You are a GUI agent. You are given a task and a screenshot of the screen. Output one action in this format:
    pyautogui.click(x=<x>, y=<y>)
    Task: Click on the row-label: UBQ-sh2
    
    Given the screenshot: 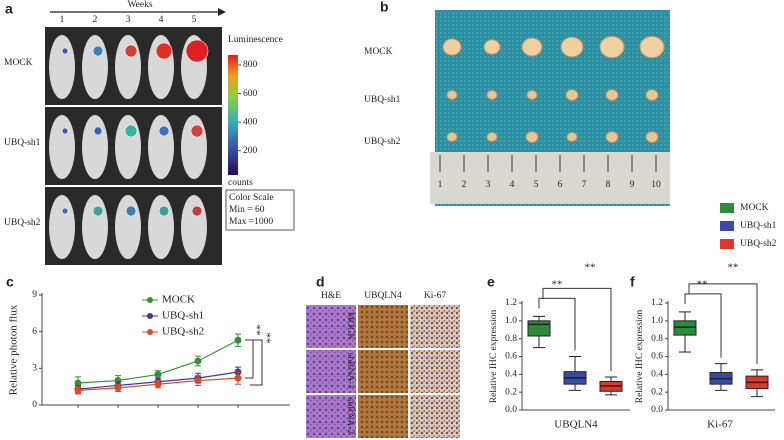 What is the action you would take?
    pyautogui.click(x=22, y=223)
    